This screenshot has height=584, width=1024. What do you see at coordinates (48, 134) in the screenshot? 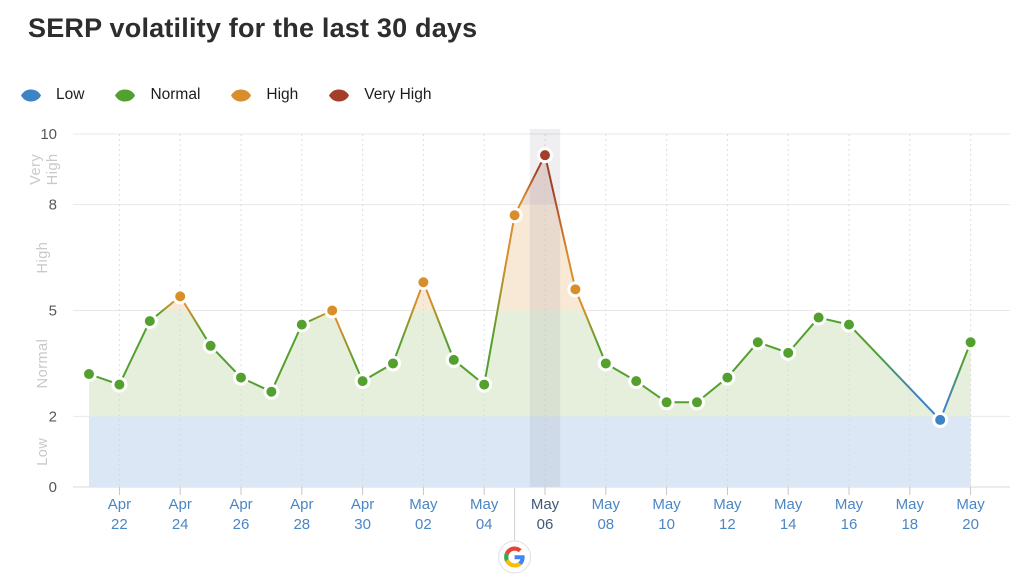
I see `y-axis-tick-label: 10` at bounding box center [48, 134].